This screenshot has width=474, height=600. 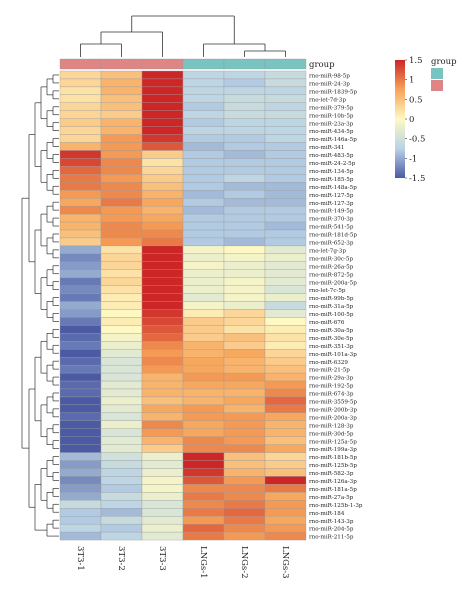 What do you see at coordinates (410, 120) in the screenshot?
I see `color-scale-legend: 1.5 1 0.5 0 -0.5 -1 -1.5` at bounding box center [410, 120].